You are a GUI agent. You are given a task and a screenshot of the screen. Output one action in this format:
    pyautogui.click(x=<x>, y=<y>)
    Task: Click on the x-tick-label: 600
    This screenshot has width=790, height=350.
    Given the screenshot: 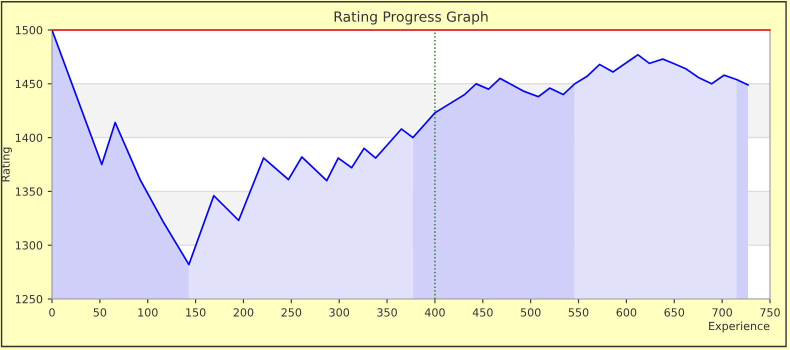 What is the action you would take?
    pyautogui.click(x=626, y=312)
    